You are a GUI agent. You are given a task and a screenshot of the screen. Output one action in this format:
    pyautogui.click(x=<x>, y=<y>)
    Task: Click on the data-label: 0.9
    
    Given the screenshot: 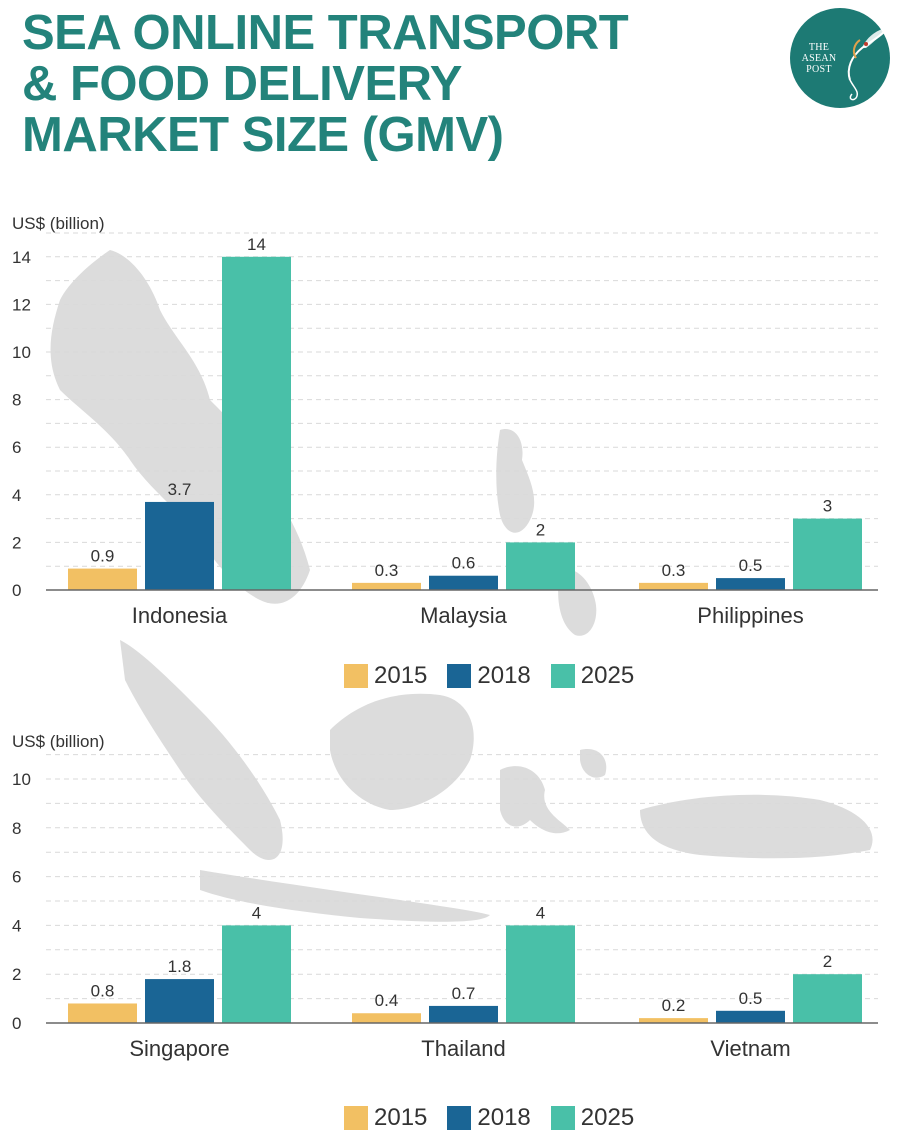 What is the action you would take?
    pyautogui.click(x=103, y=556)
    